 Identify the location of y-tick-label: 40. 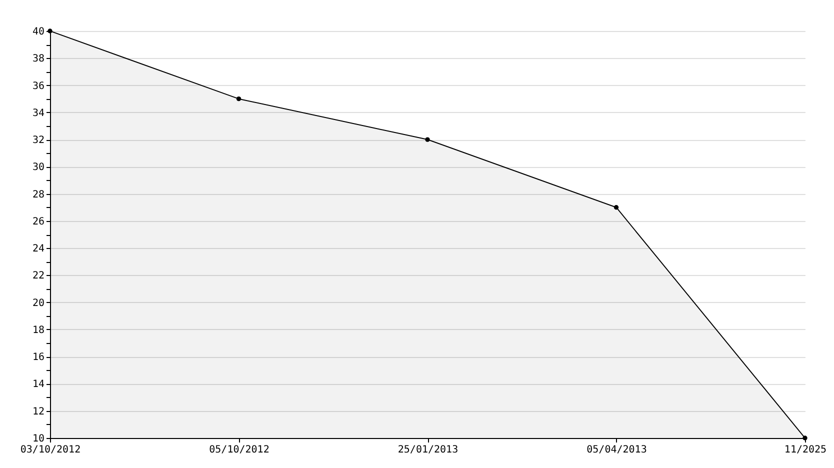
(38, 32).